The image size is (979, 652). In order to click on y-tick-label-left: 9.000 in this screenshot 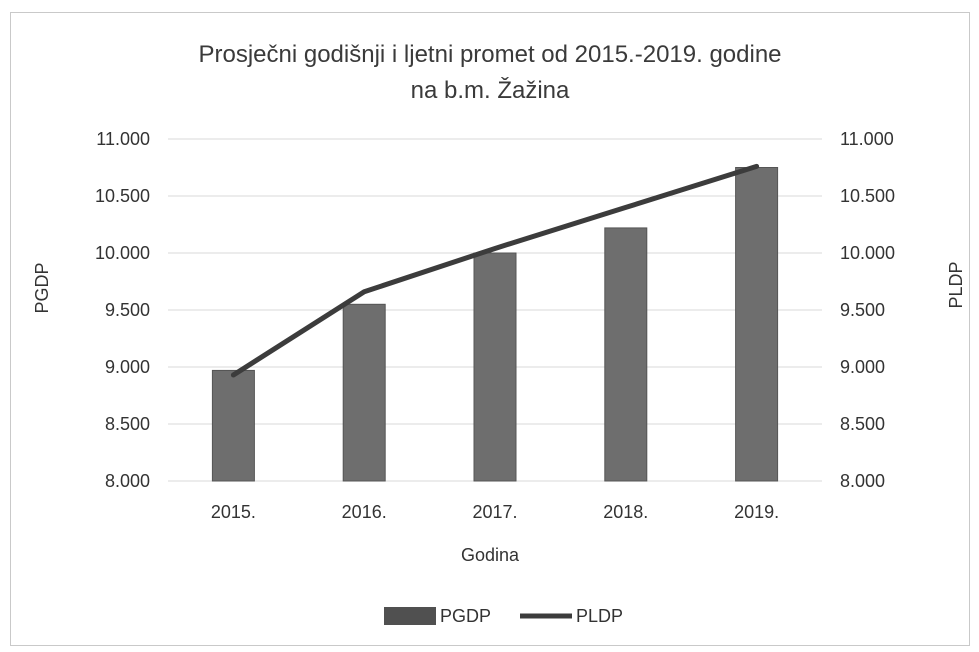, I will do `click(127, 367)`.